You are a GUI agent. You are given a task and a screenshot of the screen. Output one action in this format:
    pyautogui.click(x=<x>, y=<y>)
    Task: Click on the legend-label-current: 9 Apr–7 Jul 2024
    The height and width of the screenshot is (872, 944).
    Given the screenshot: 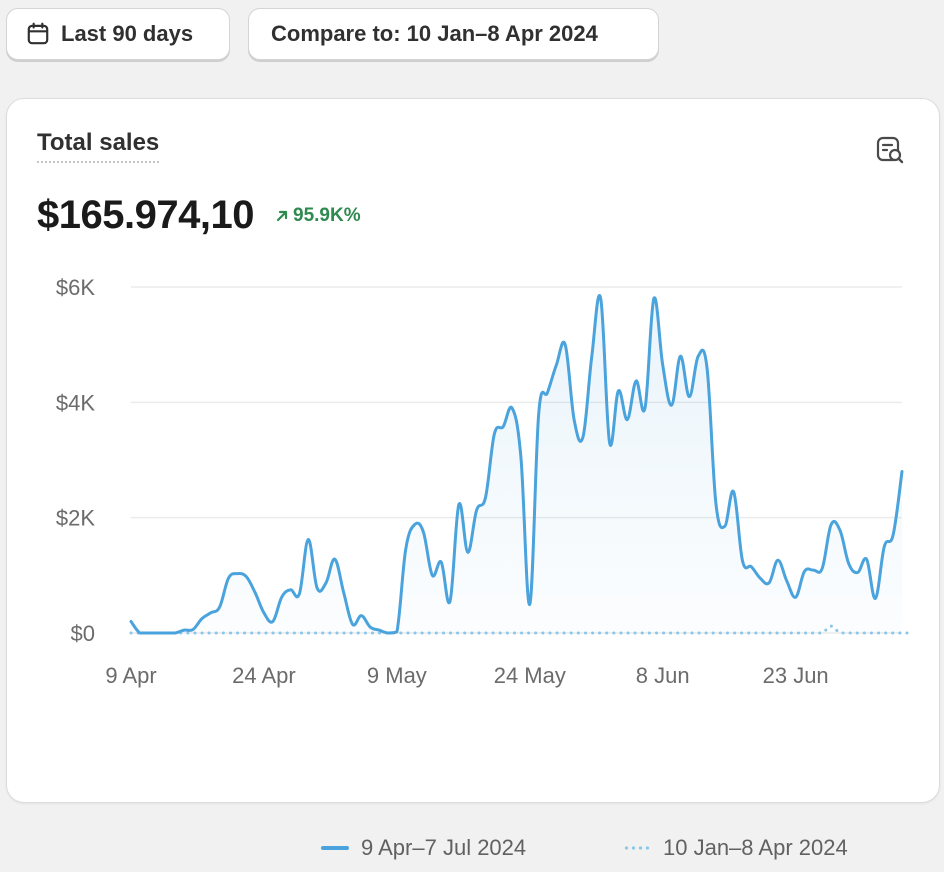 What is the action you would take?
    pyautogui.click(x=444, y=847)
    